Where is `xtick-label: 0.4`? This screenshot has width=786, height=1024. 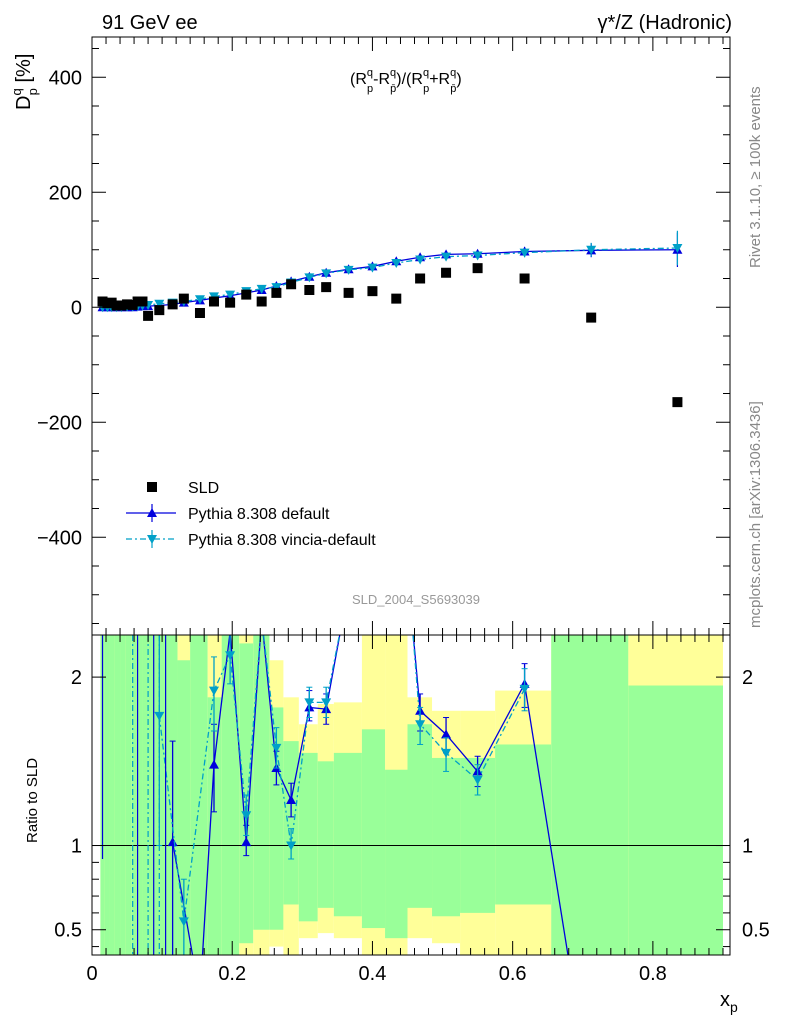 xtick-label: 0.4 is located at coordinates (373, 974).